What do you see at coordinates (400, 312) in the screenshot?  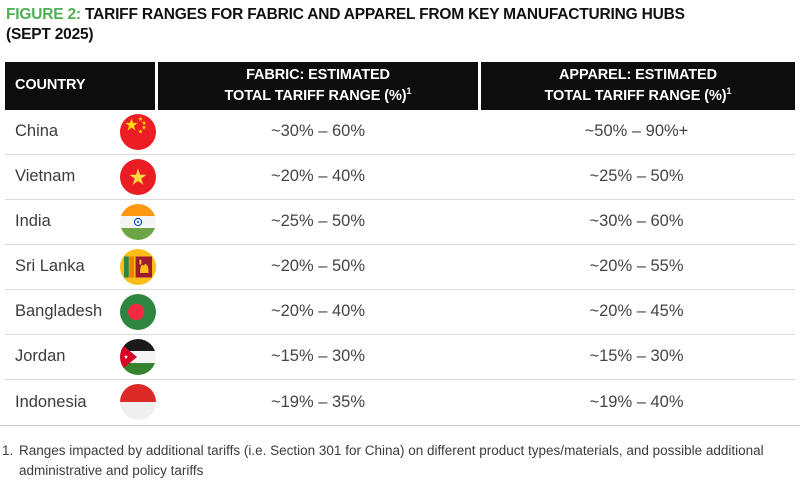 I see `table-row: Bangladesh ~20% – 40% ~20% – 45%` at bounding box center [400, 312].